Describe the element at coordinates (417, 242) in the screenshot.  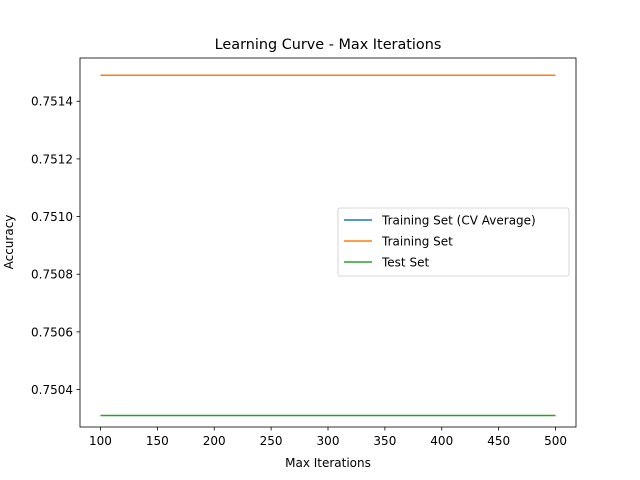
I see `legend-label-1: Training Set` at that location.